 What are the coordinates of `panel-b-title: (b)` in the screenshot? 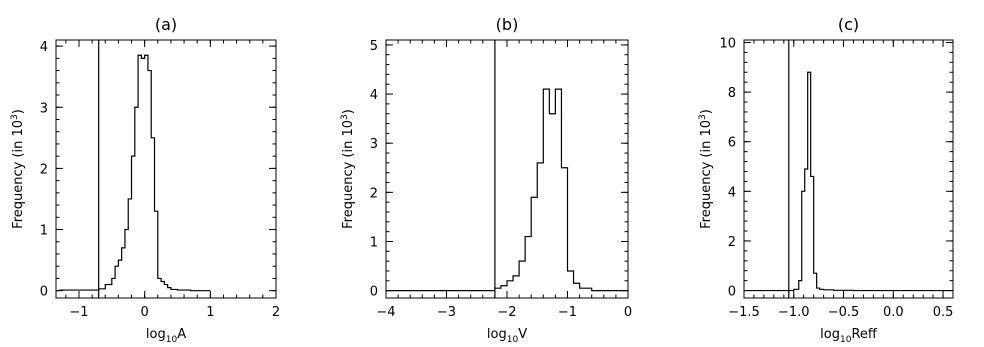 It's located at (507, 24).